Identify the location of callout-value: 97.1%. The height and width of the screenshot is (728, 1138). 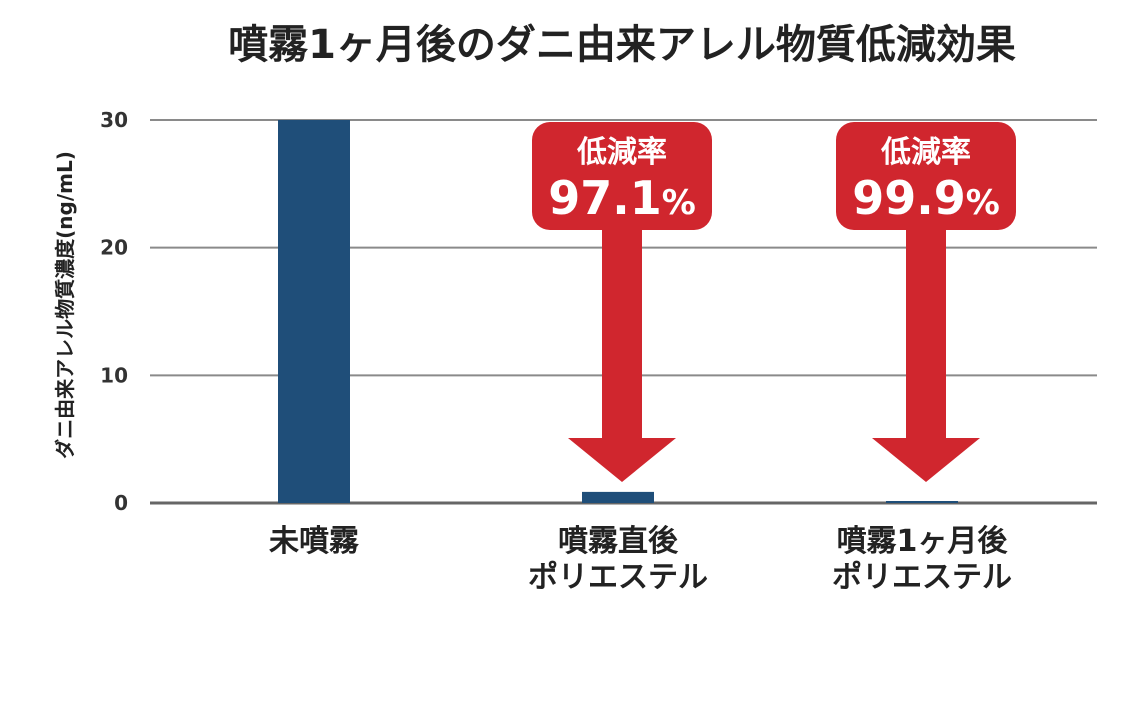
(622, 198).